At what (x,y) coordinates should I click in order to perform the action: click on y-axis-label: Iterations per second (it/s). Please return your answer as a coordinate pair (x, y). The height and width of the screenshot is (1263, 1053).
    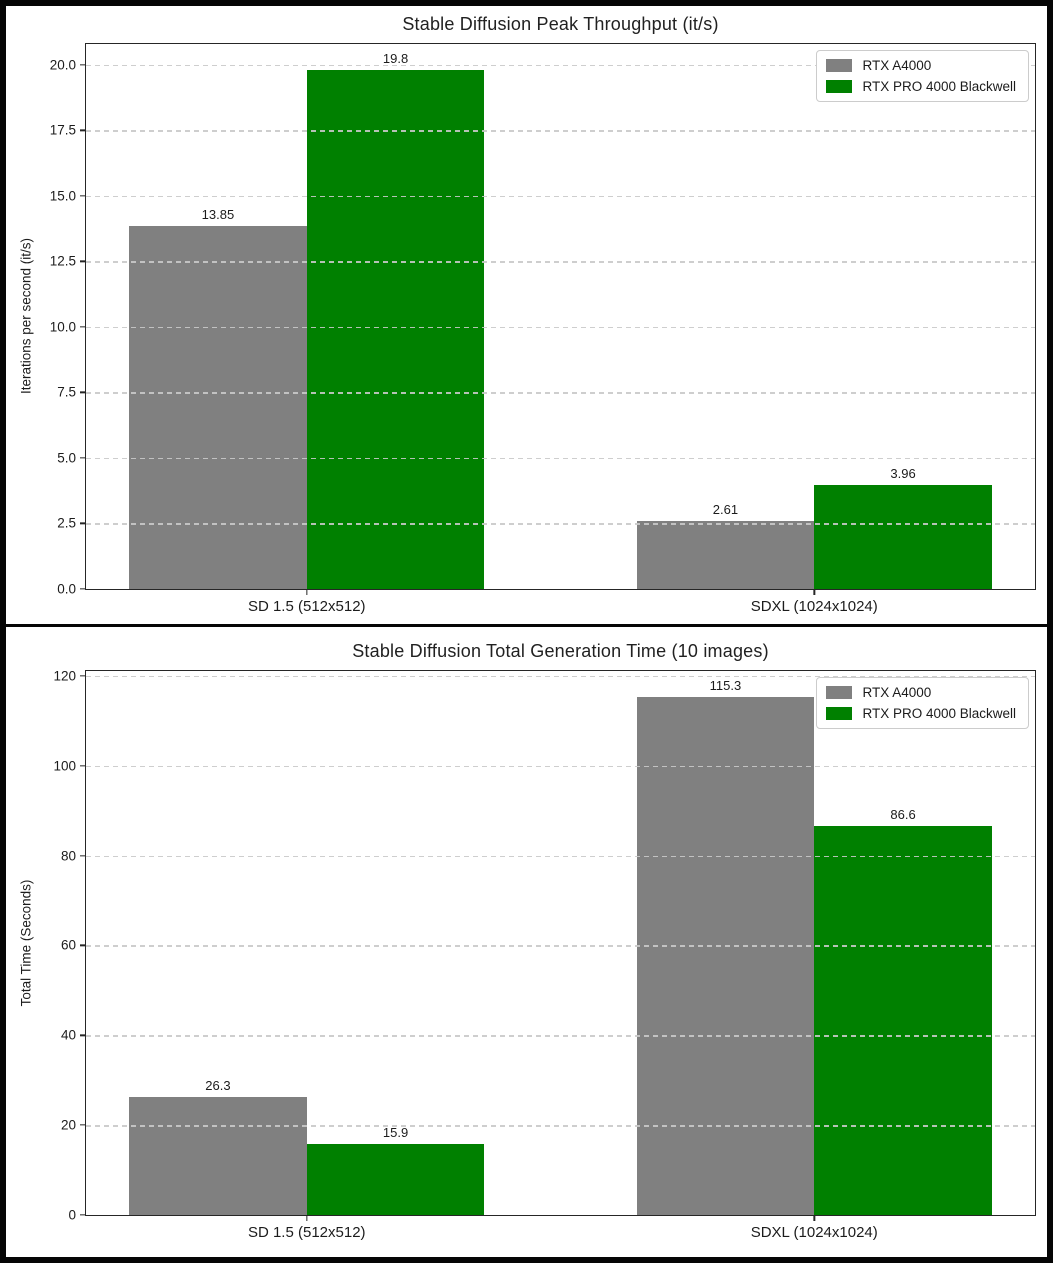
    Looking at the image, I should click on (26, 316).